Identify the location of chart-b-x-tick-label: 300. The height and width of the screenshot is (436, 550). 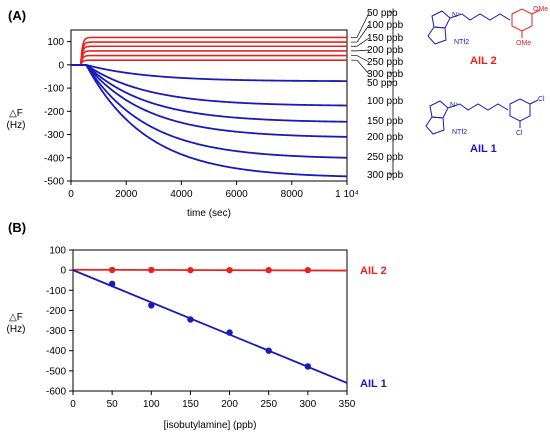
(308, 404).